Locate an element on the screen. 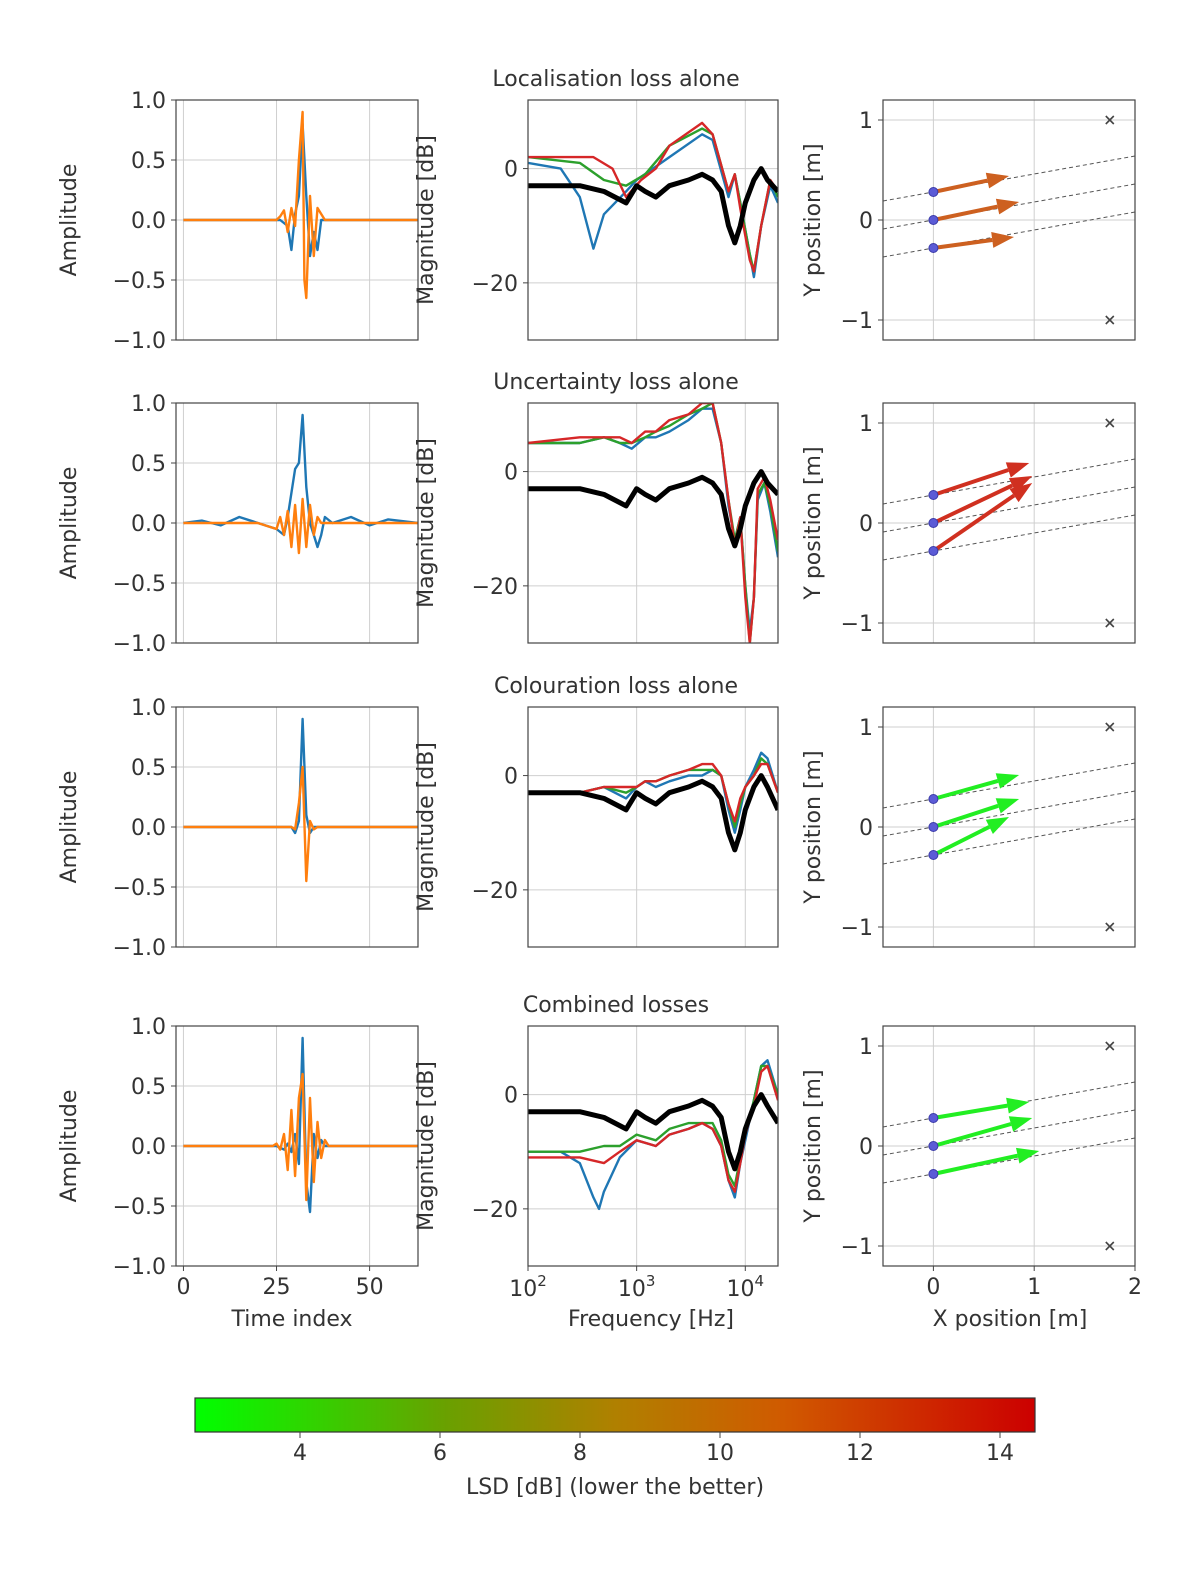 This screenshot has height=1570, width=1200. colorbar: 4 6 8 10 12 14 LSD [dB] (lower the better) is located at coordinates (615, 1448).